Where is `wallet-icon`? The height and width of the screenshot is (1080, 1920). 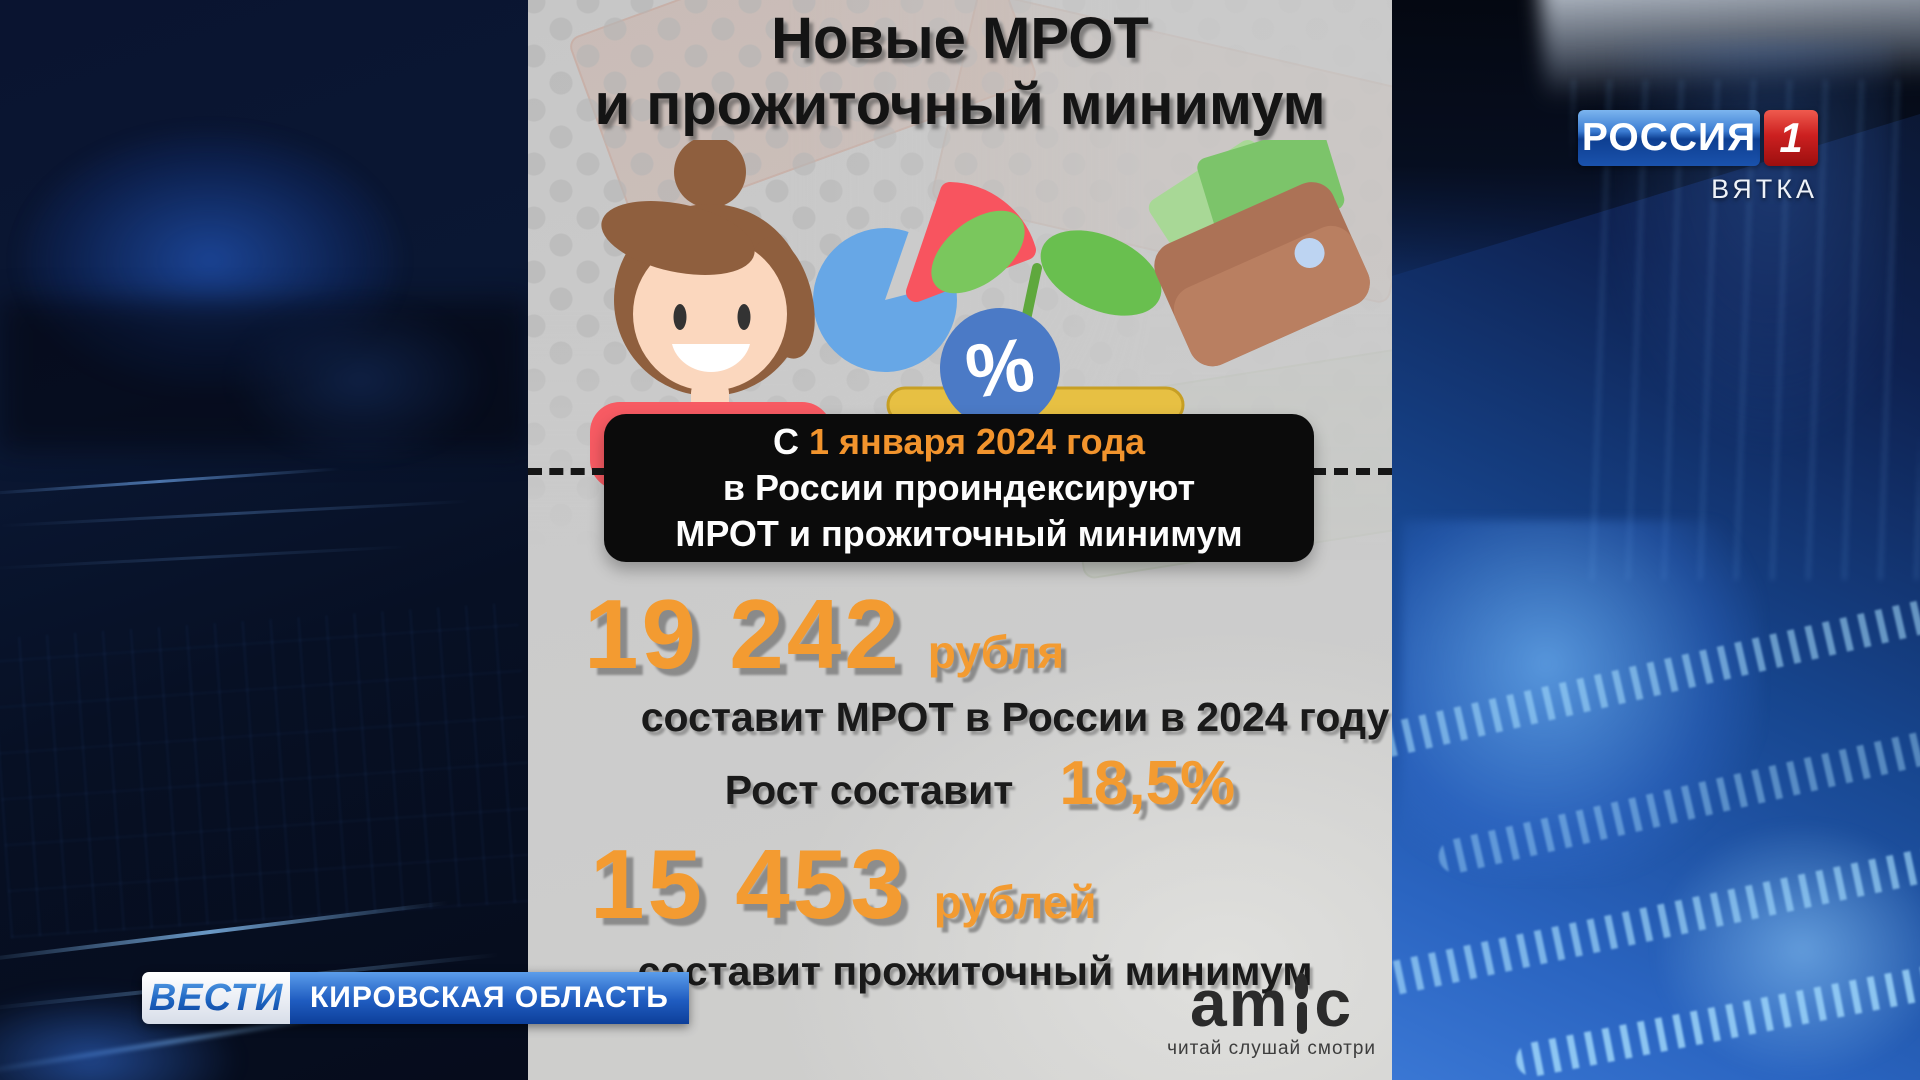 wallet-icon is located at coordinates (1259, 253).